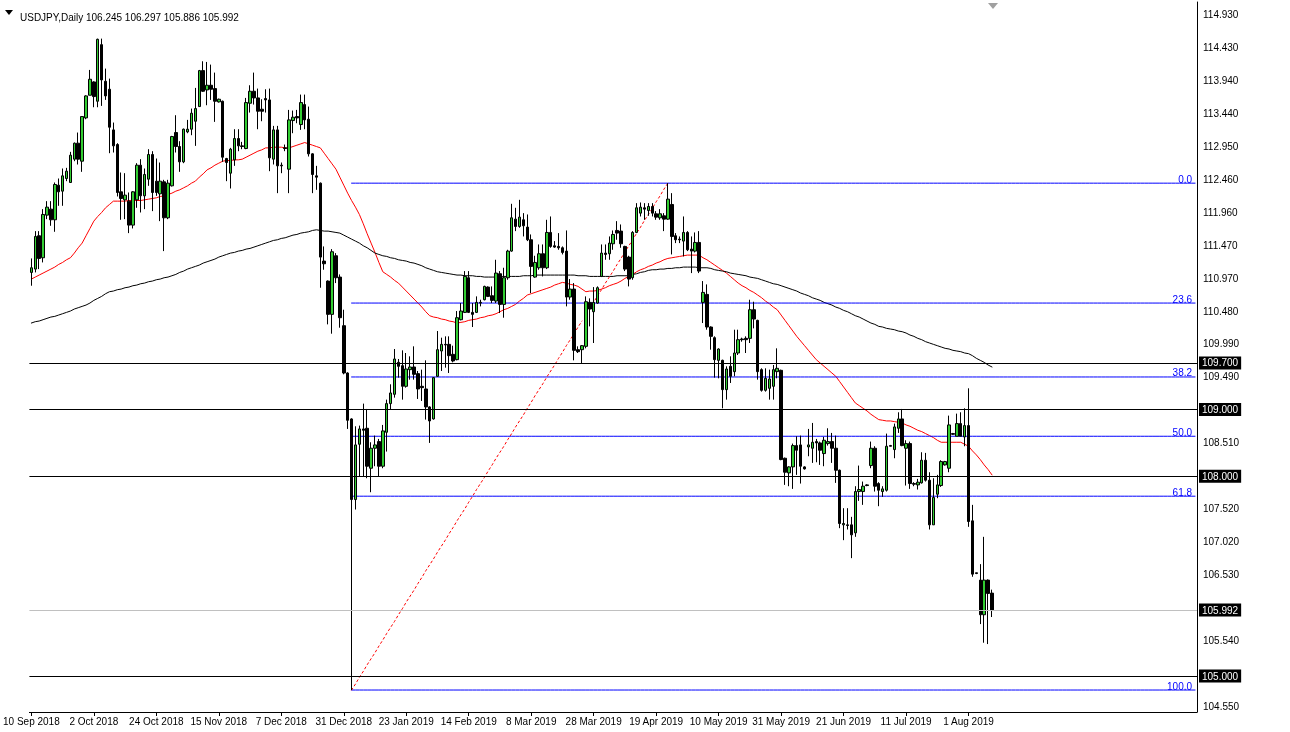 Image resolution: width=1290 pixels, height=732 pixels. Describe the element at coordinates (281, 721) in the screenshot. I see `x-tick-label: 7 Dec 2018` at that location.